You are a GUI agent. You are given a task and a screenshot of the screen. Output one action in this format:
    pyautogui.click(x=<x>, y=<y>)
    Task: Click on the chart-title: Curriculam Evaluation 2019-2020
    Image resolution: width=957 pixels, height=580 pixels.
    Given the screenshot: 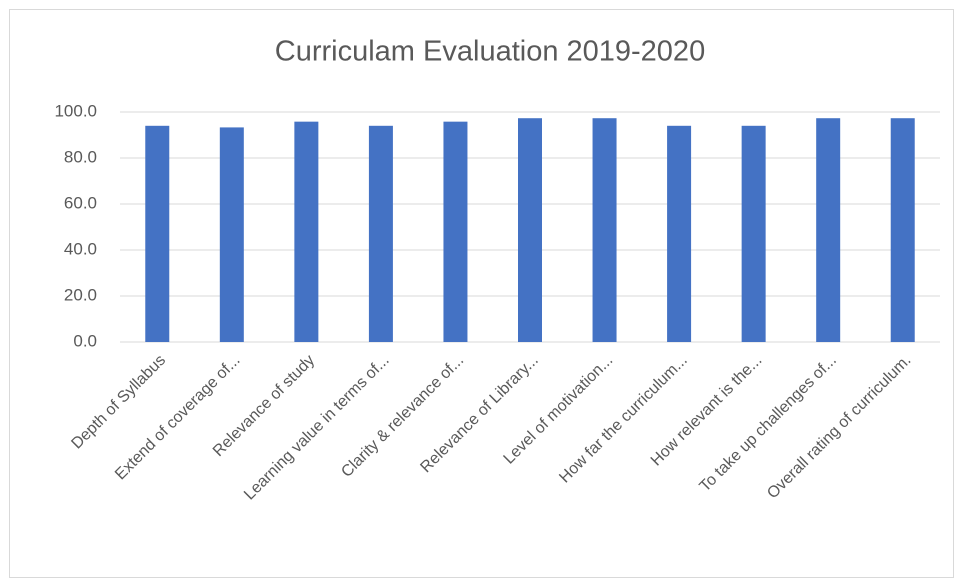 What is the action you would take?
    pyautogui.click(x=490, y=52)
    